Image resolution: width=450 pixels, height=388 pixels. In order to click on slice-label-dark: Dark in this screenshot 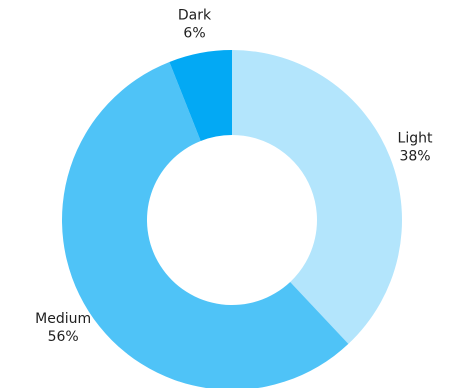, I will do `click(195, 16)`.